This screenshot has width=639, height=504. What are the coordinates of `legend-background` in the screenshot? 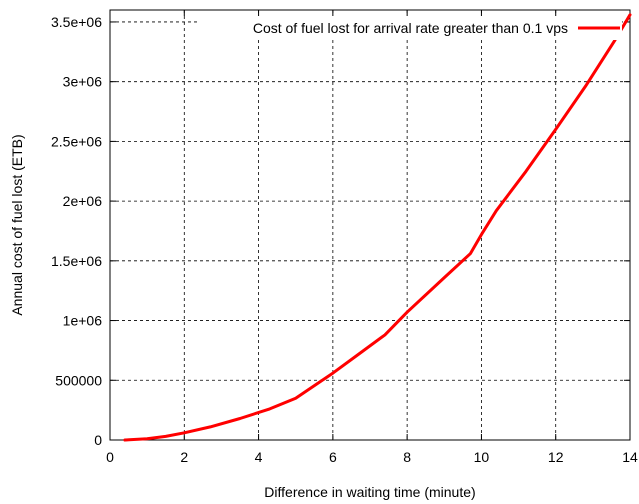 It's located at (411, 28).